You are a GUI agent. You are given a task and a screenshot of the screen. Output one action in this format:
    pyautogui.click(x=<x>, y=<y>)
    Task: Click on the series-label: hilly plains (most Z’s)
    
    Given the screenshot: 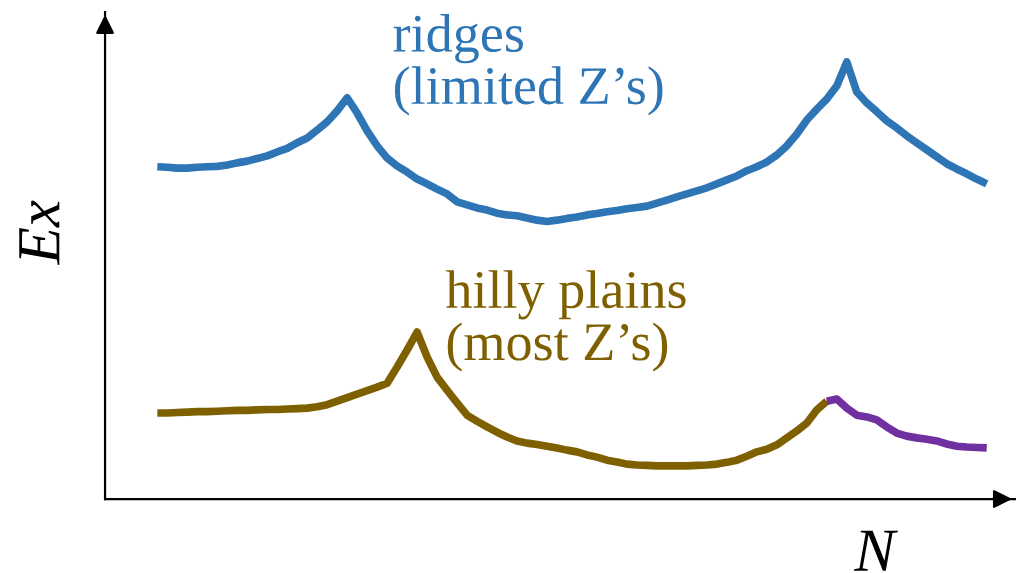 What is the action you would take?
    pyautogui.click(x=565, y=321)
    